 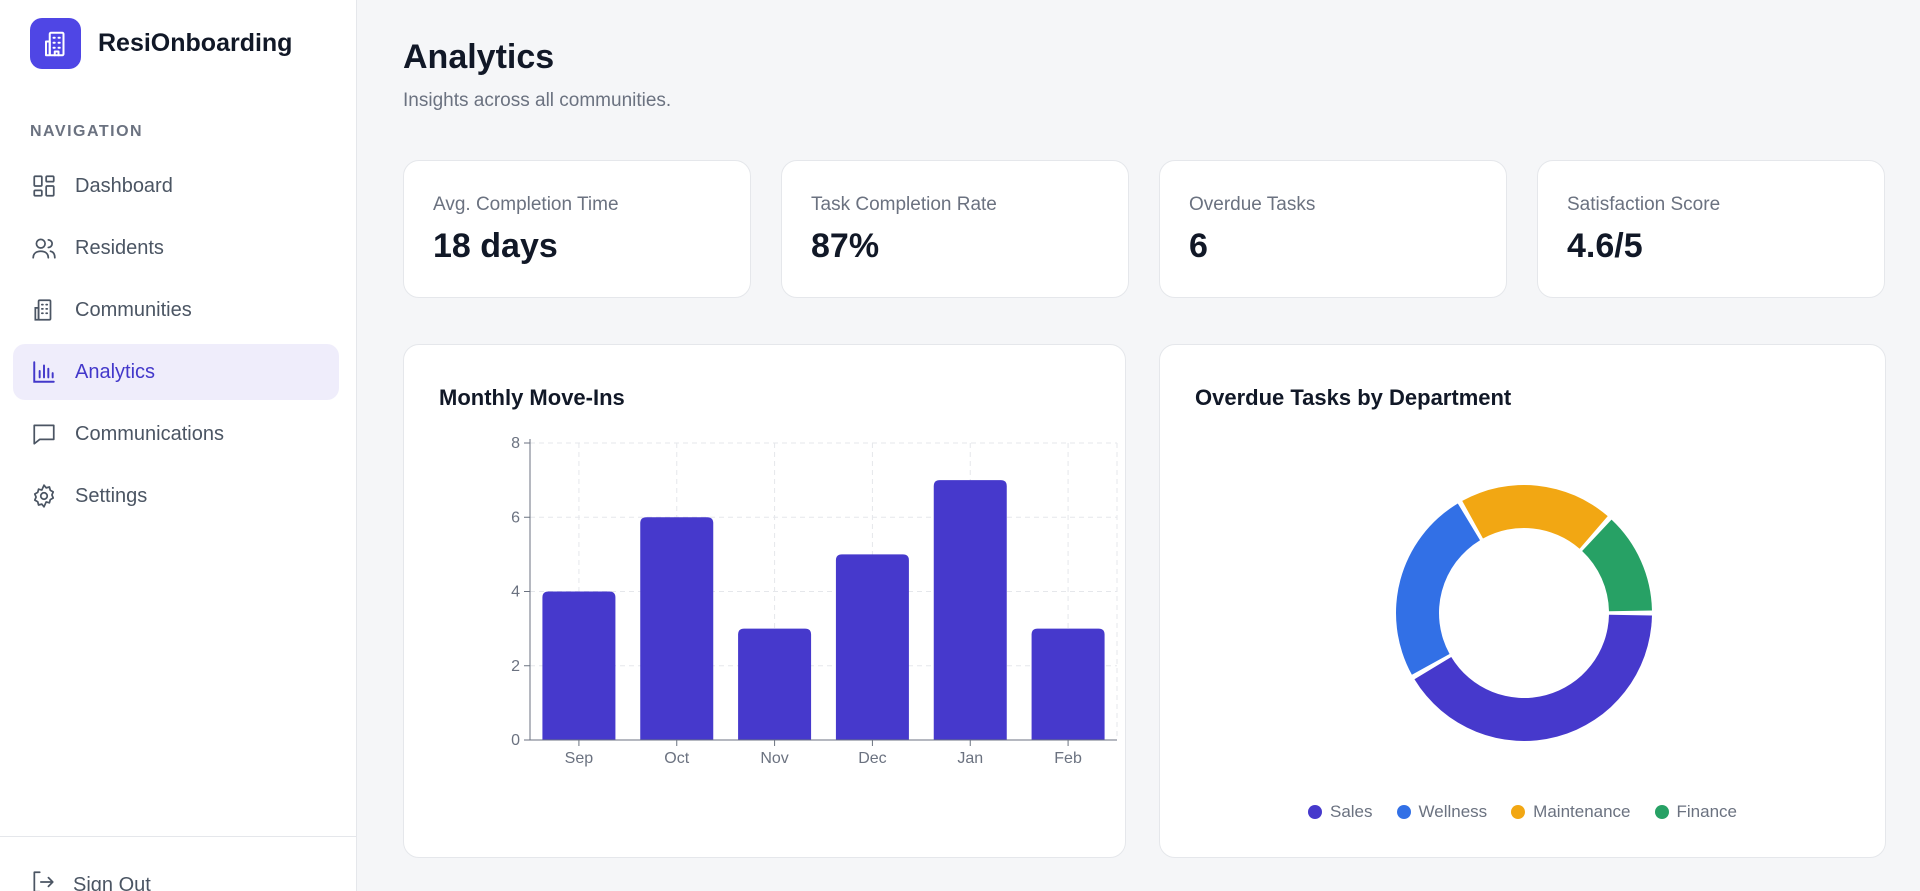 I want to click on kpi-value: 18 days, so click(x=495, y=246).